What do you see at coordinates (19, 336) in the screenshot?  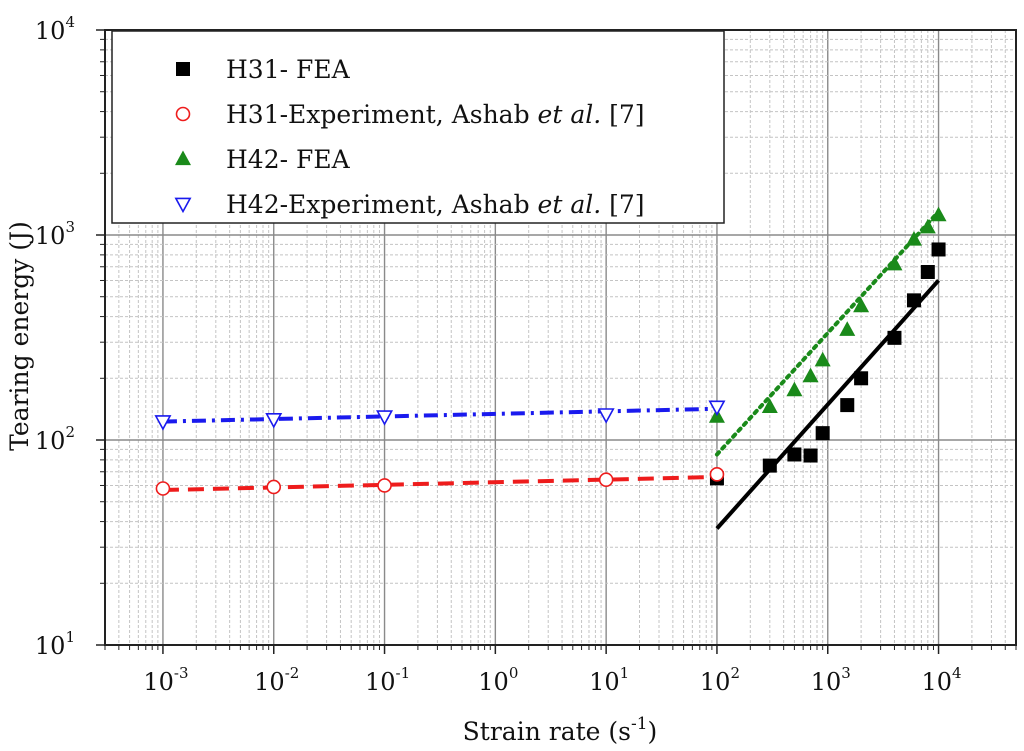 I see `y-axis-label: Tearing energy (J)` at bounding box center [19, 336].